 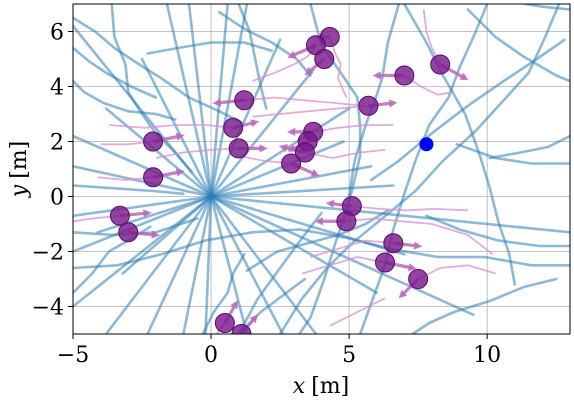 What do you see at coordinates (57, 198) in the screenshot?
I see `y-tick-label: 0` at bounding box center [57, 198].